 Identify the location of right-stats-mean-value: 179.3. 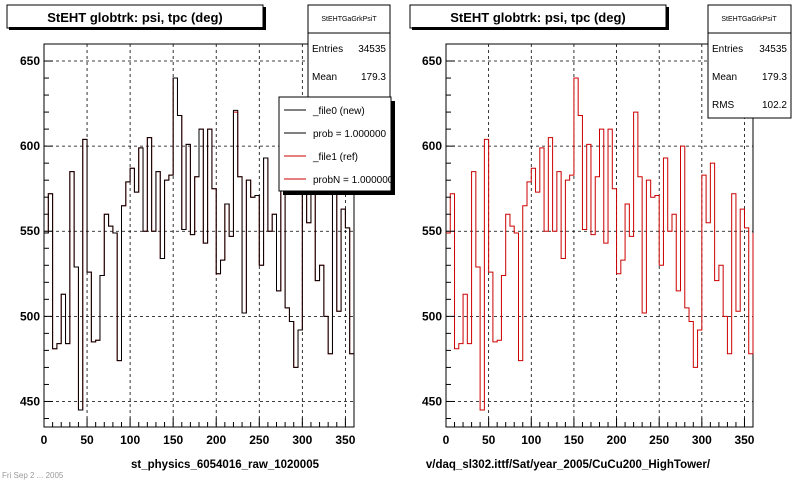
(774, 77).